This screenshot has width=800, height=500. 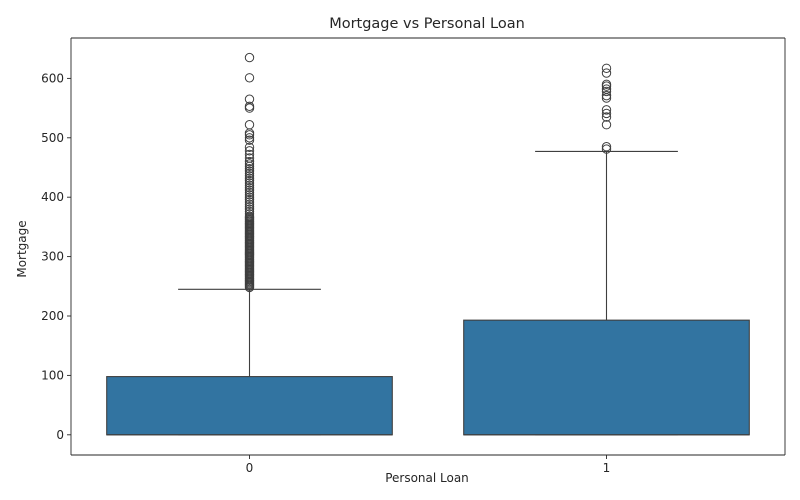 What do you see at coordinates (52, 316) in the screenshot?
I see `y-tick-label: 200` at bounding box center [52, 316].